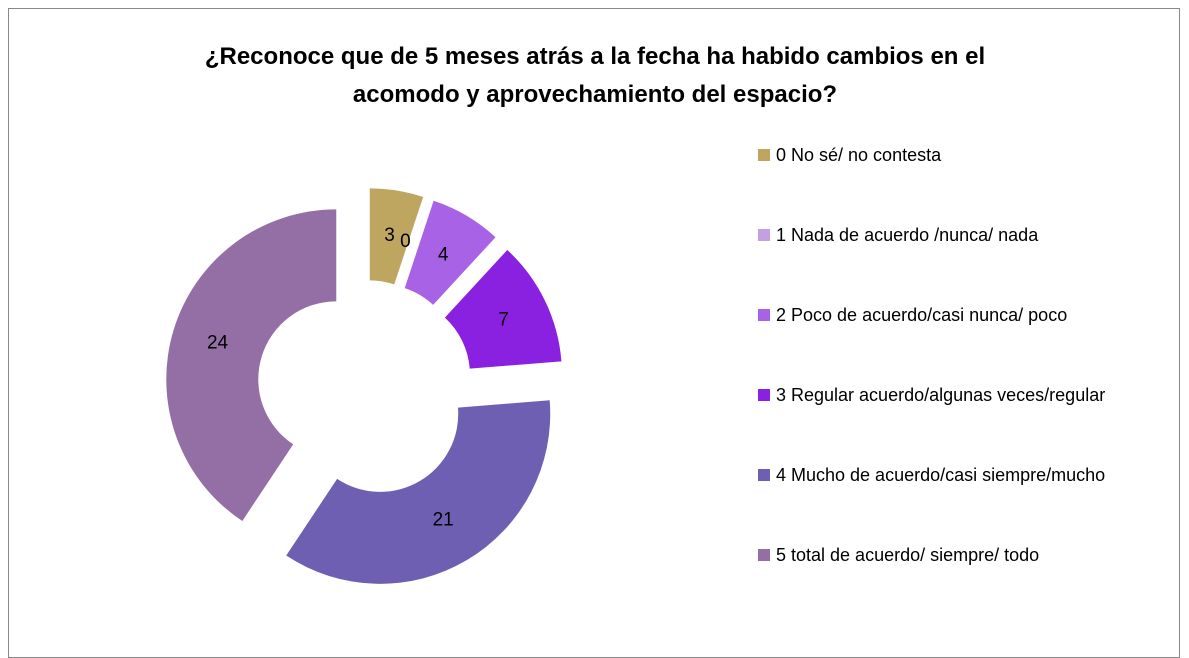 Image resolution: width=1189 pixels, height=658 pixels. Describe the element at coordinates (938, 420) in the screenshot. I see `legend-item: 3 Regular acuerdo/algunas veces/regular` at that location.